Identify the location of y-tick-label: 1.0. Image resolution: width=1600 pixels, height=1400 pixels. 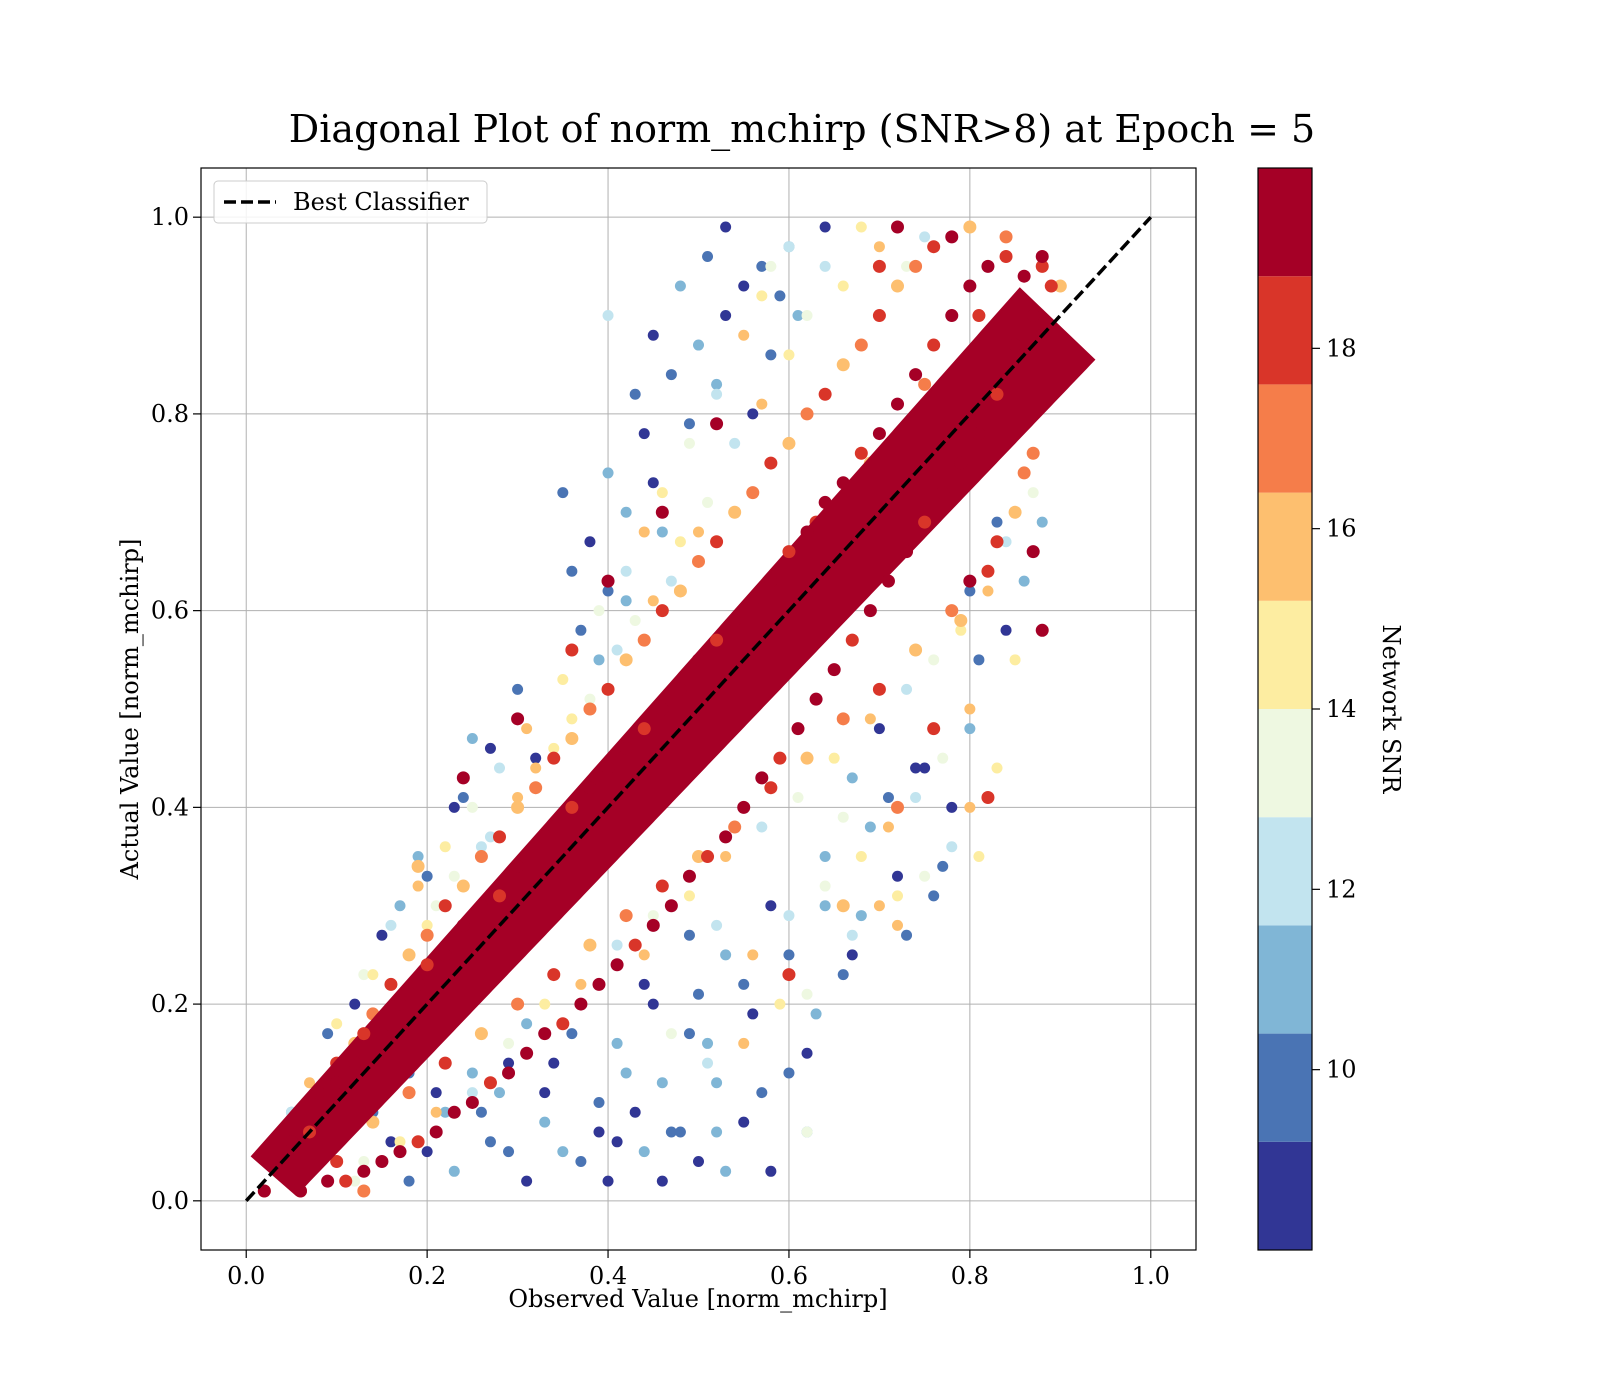
(170, 217).